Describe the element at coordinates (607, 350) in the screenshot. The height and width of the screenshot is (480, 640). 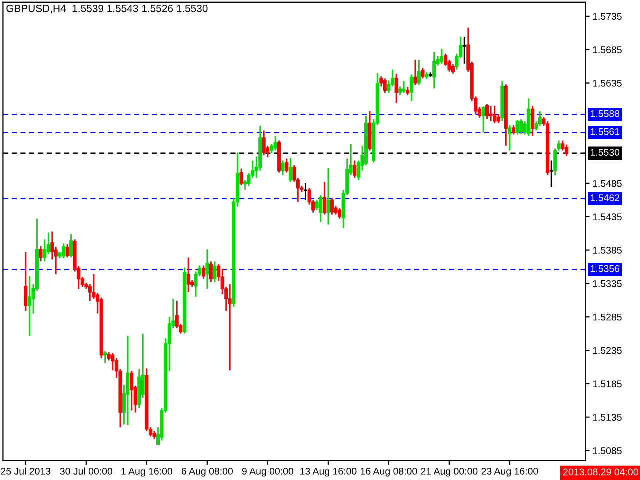
I see `y-tick-label: 1.5235` at that location.